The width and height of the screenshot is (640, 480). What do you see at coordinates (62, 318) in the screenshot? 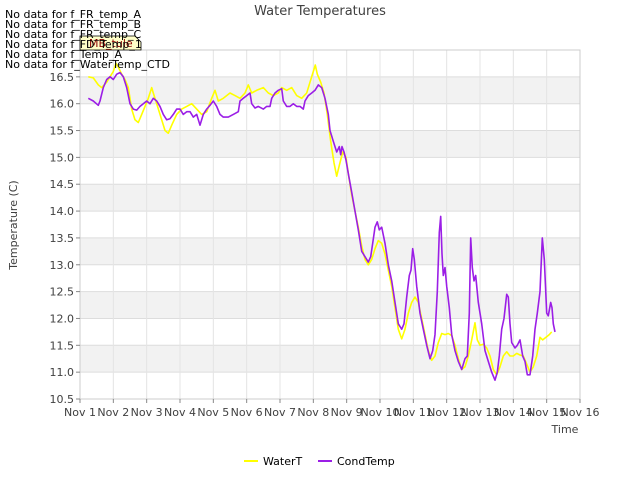
I see `y-tick-label: 12.0` at bounding box center [62, 318].